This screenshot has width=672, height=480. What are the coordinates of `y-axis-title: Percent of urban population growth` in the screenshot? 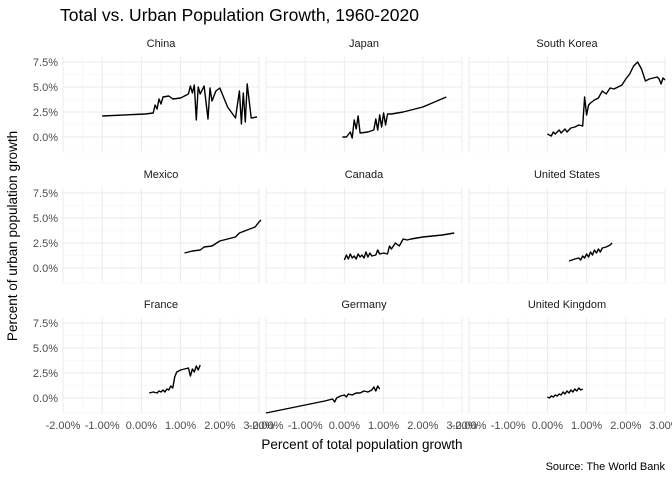 It's located at (12, 236).